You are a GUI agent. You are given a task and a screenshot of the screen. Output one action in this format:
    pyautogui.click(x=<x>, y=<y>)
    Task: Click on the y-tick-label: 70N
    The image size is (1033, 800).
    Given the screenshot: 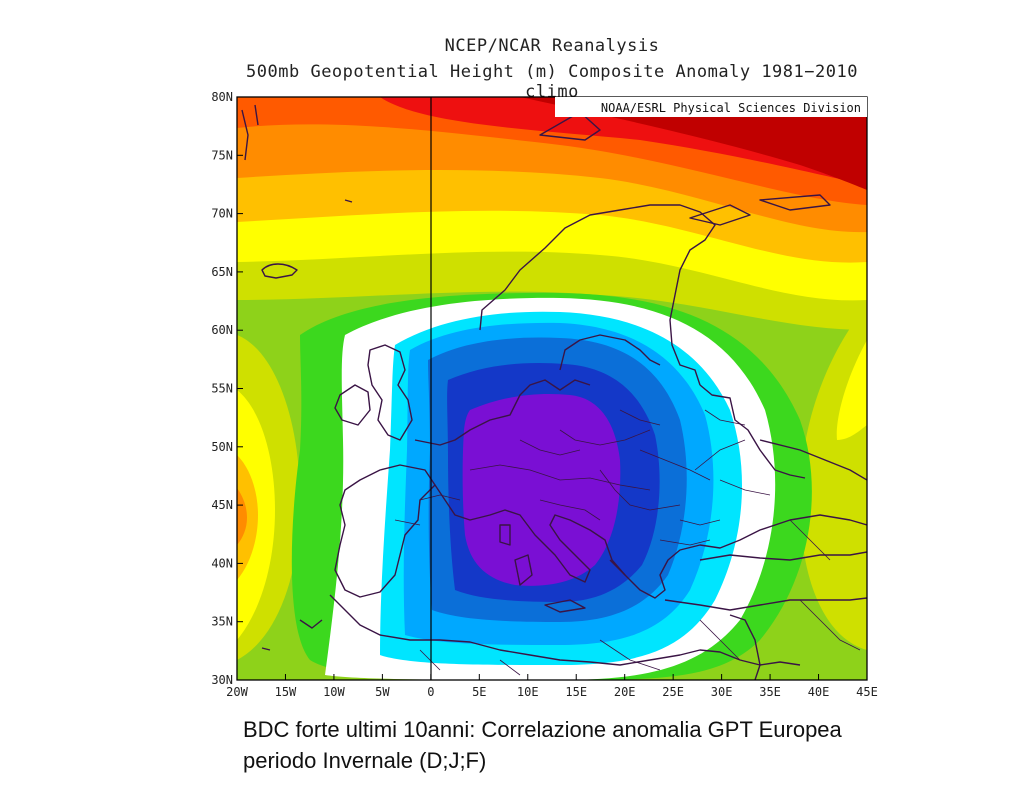 What is the action you would take?
    pyautogui.click(x=222, y=214)
    